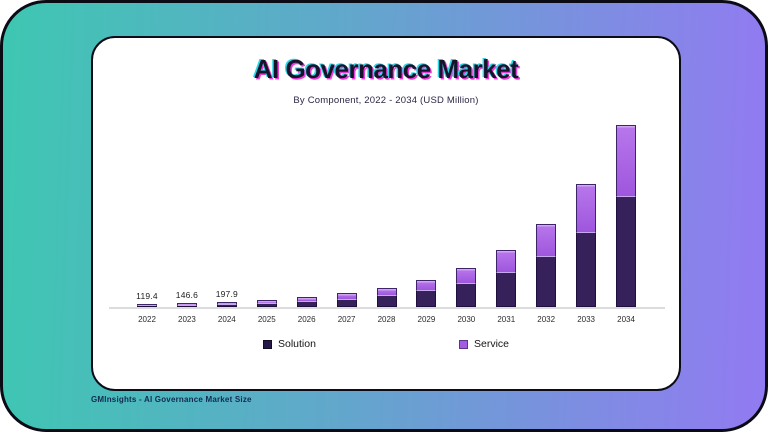 This screenshot has width=768, height=432. I want to click on x-tick-2027: 2027, so click(346, 319).